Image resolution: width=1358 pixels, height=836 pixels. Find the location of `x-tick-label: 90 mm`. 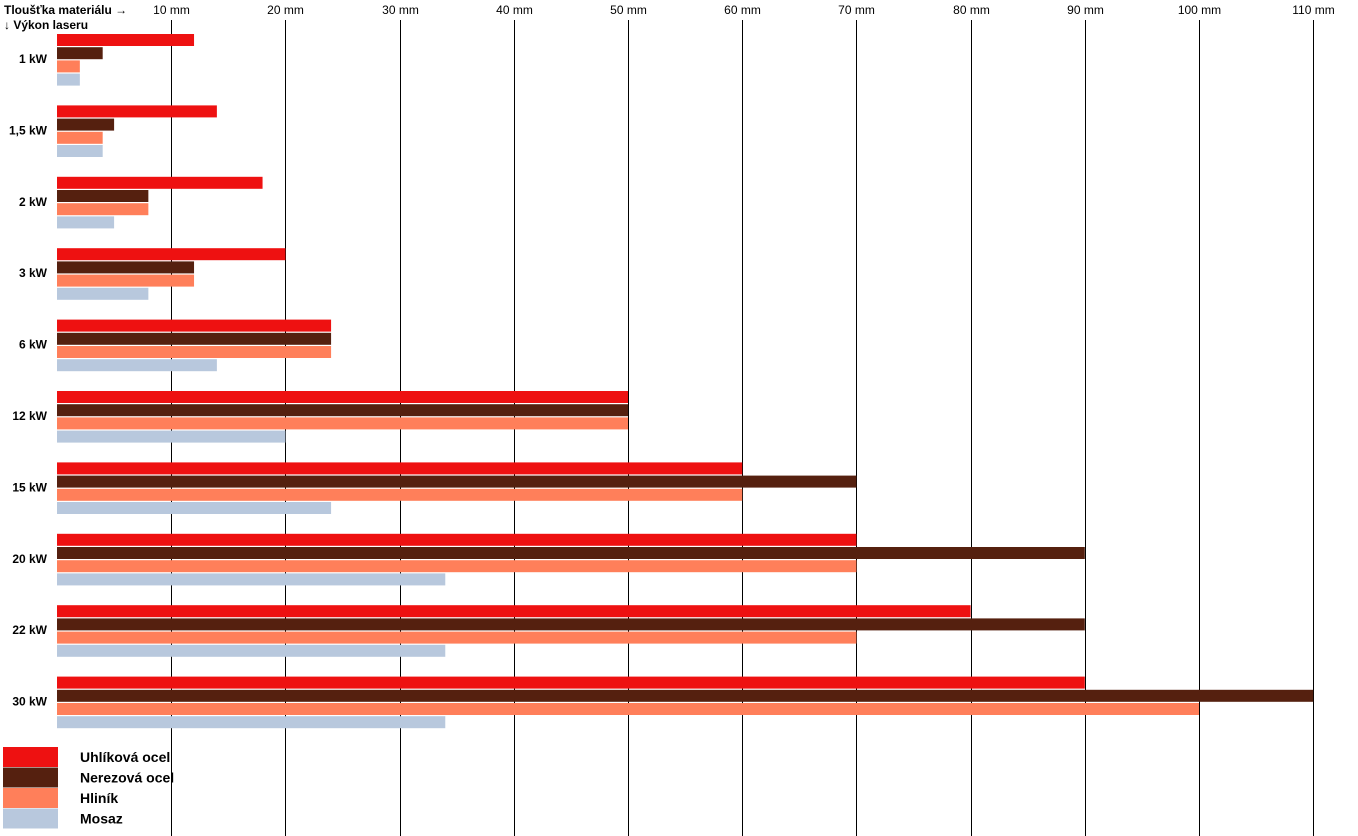

x-tick-label: 90 mm is located at coordinates (1085, 10).